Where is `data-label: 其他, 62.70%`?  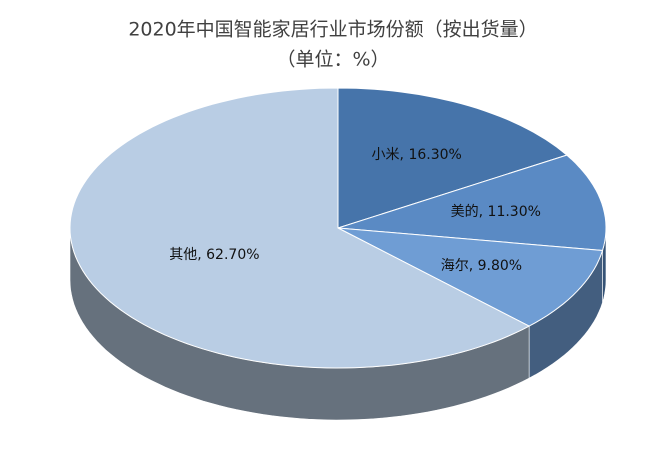
data-label: 其他, 62.70% is located at coordinates (214, 255).